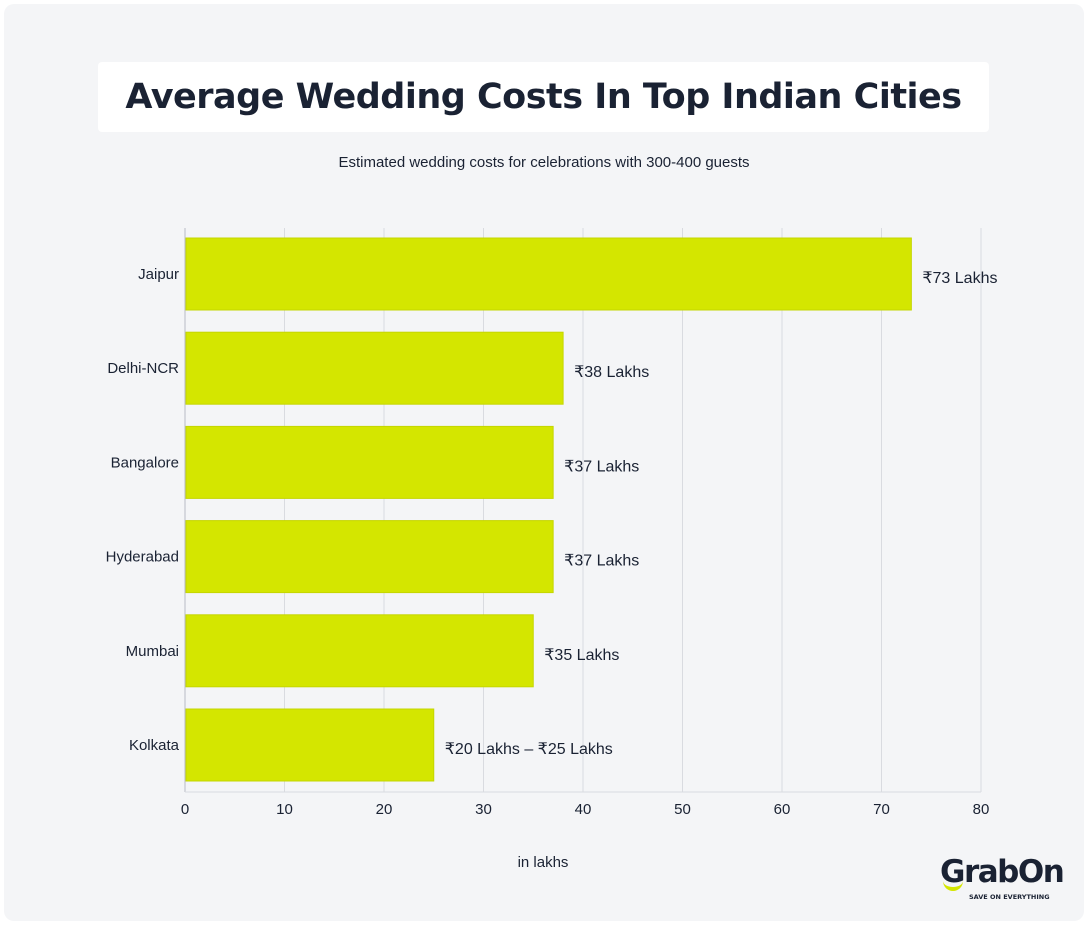 The image size is (1088, 925). I want to click on x-tick-label: 50, so click(682, 809).